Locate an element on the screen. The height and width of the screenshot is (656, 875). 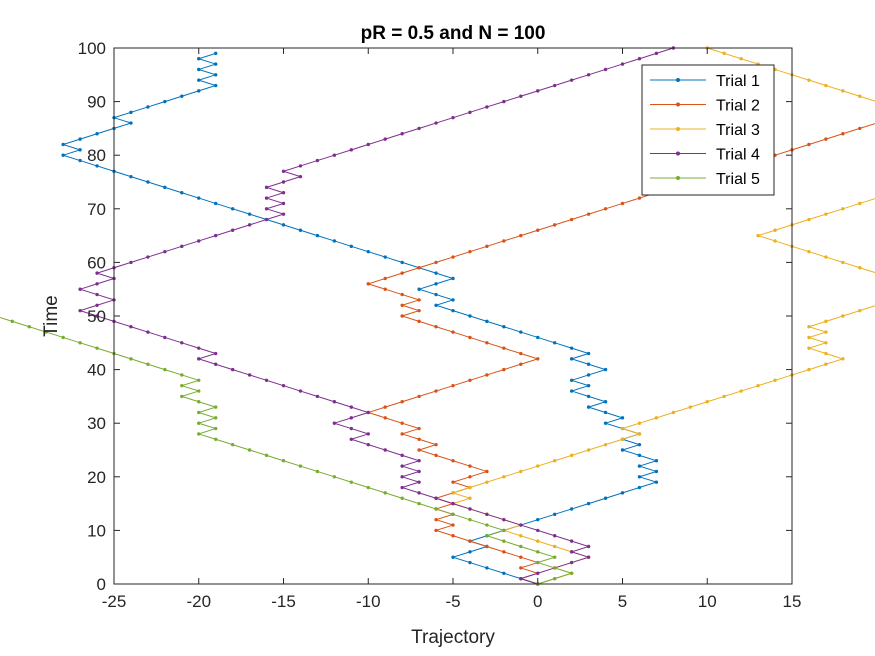
y-tick-label: 70 is located at coordinates (96, 209).